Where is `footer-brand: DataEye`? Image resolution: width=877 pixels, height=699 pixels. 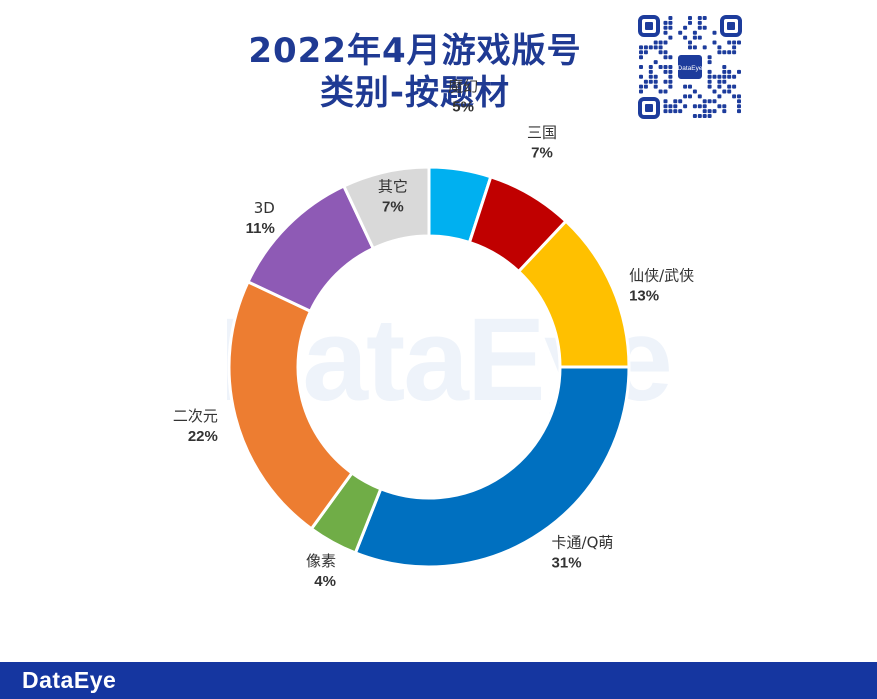
footer-brand: DataEye is located at coordinates (69, 680).